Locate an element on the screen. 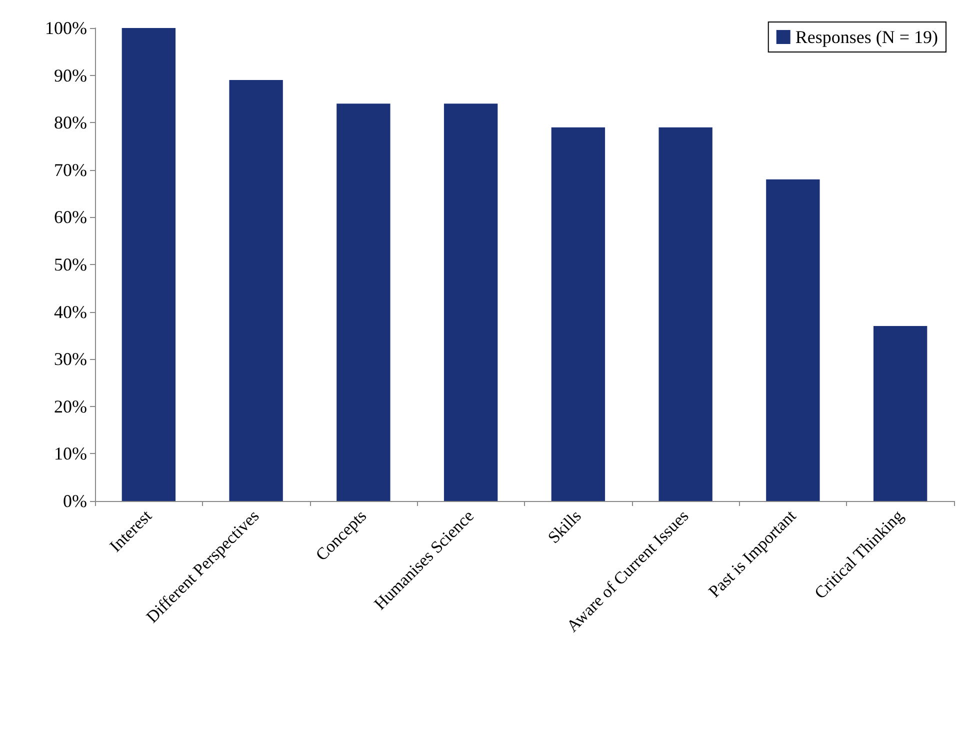  y-tick-label: 100% is located at coordinates (66, 28).